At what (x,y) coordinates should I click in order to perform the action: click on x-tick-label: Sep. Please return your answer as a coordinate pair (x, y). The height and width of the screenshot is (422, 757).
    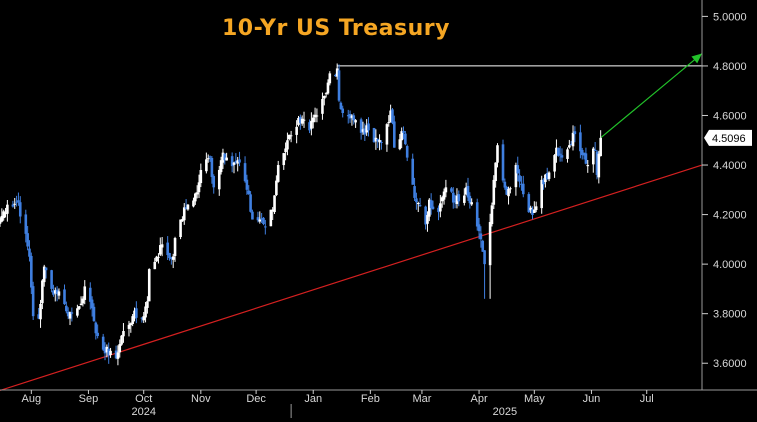
    Looking at the image, I should click on (89, 399).